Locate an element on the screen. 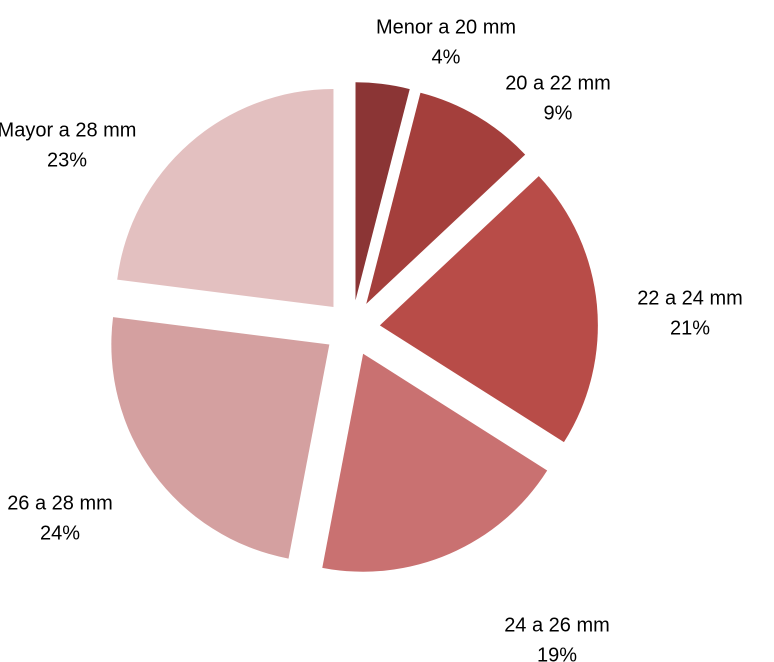  slice-label: 20 a 22 mm is located at coordinates (558, 83).